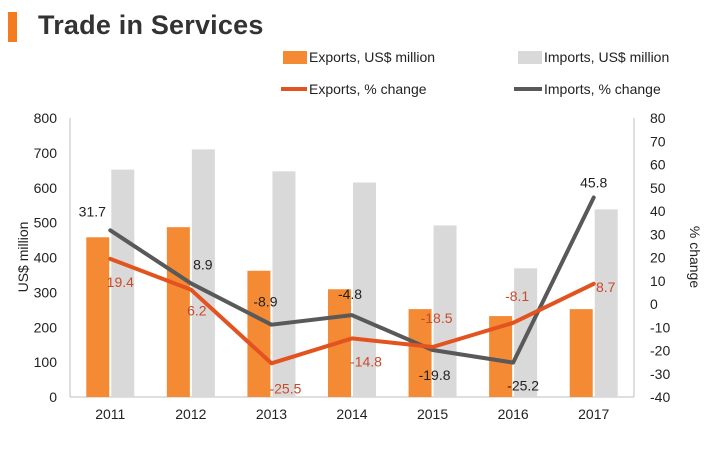 The width and height of the screenshot is (710, 450). Describe the element at coordinates (372, 57) in the screenshot. I see `legend-label-exports-bar: Exports, US$ million` at that location.